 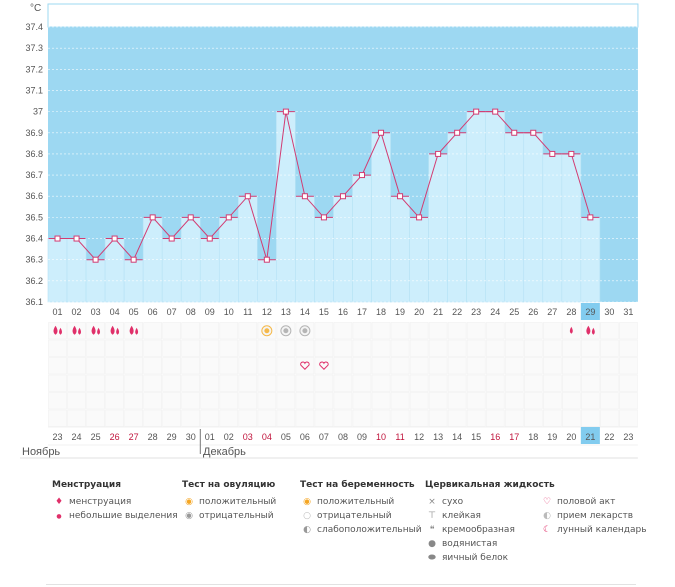 I want to click on legend-cervical-egg-white: яичный белок, so click(x=475, y=558).